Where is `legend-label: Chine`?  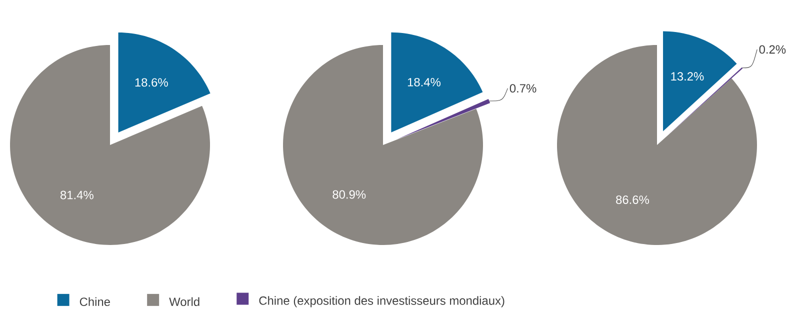 legend-label: Chine is located at coordinates (95, 301).